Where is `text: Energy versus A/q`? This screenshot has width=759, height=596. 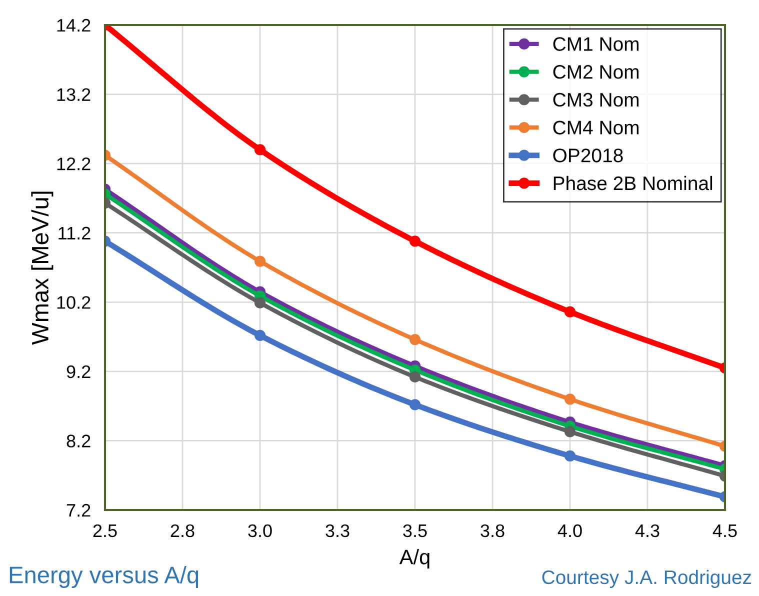
text: Energy versus A/q is located at coordinates (104, 577).